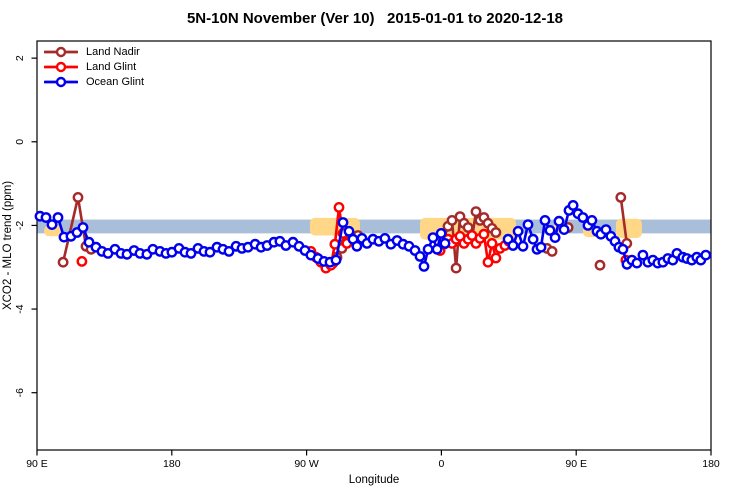 The height and width of the screenshot is (500, 750). Describe the element at coordinates (20, 58) in the screenshot. I see `y-tick-label: 2` at that location.